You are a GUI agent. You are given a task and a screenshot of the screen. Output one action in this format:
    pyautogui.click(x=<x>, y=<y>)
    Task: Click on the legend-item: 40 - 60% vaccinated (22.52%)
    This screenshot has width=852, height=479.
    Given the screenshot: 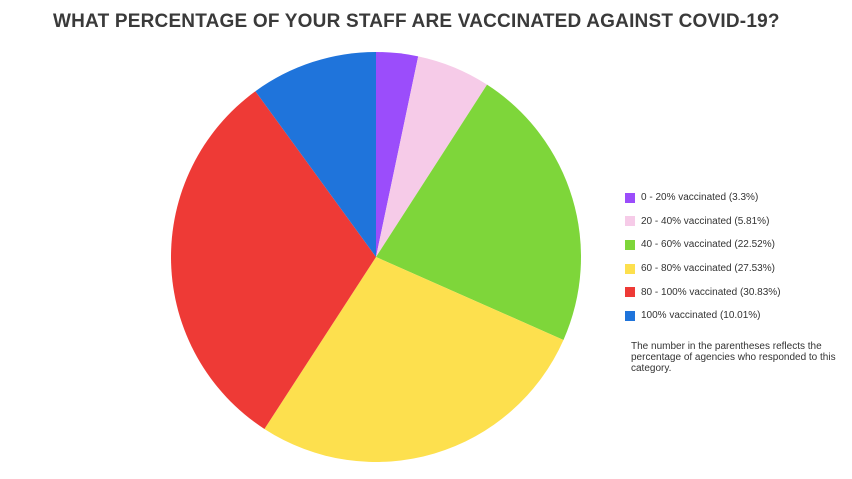 What is the action you would take?
    pyautogui.click(x=735, y=245)
    